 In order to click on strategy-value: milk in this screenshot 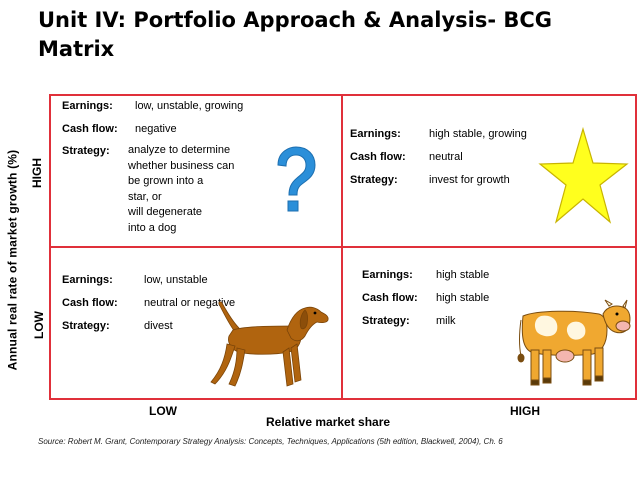, I will do `click(446, 321)`.